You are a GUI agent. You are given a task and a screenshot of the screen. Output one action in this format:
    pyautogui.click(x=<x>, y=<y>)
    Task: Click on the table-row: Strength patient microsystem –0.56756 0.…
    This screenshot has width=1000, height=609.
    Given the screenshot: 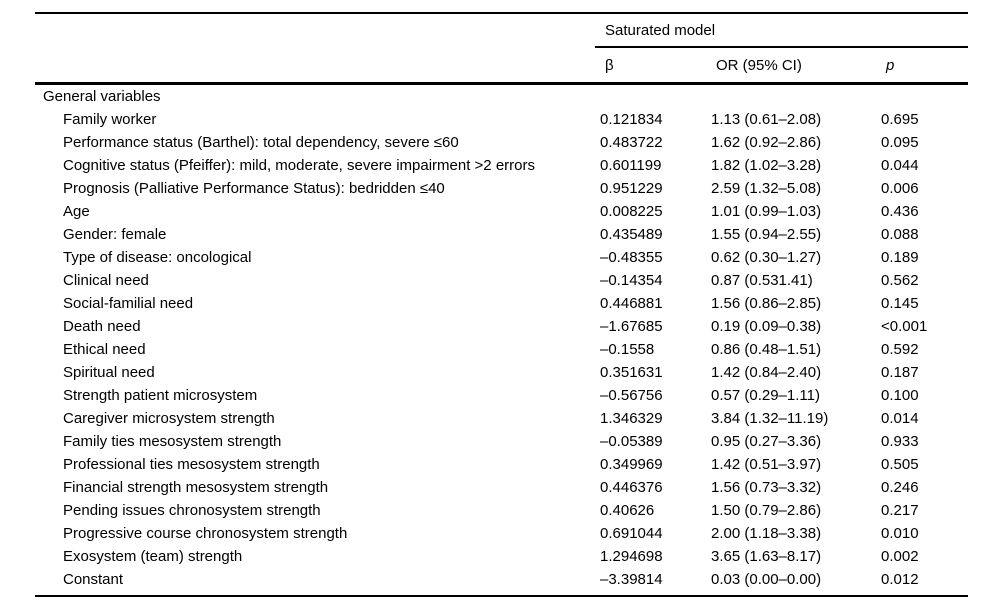 What is the action you would take?
    pyautogui.click(x=501, y=395)
    